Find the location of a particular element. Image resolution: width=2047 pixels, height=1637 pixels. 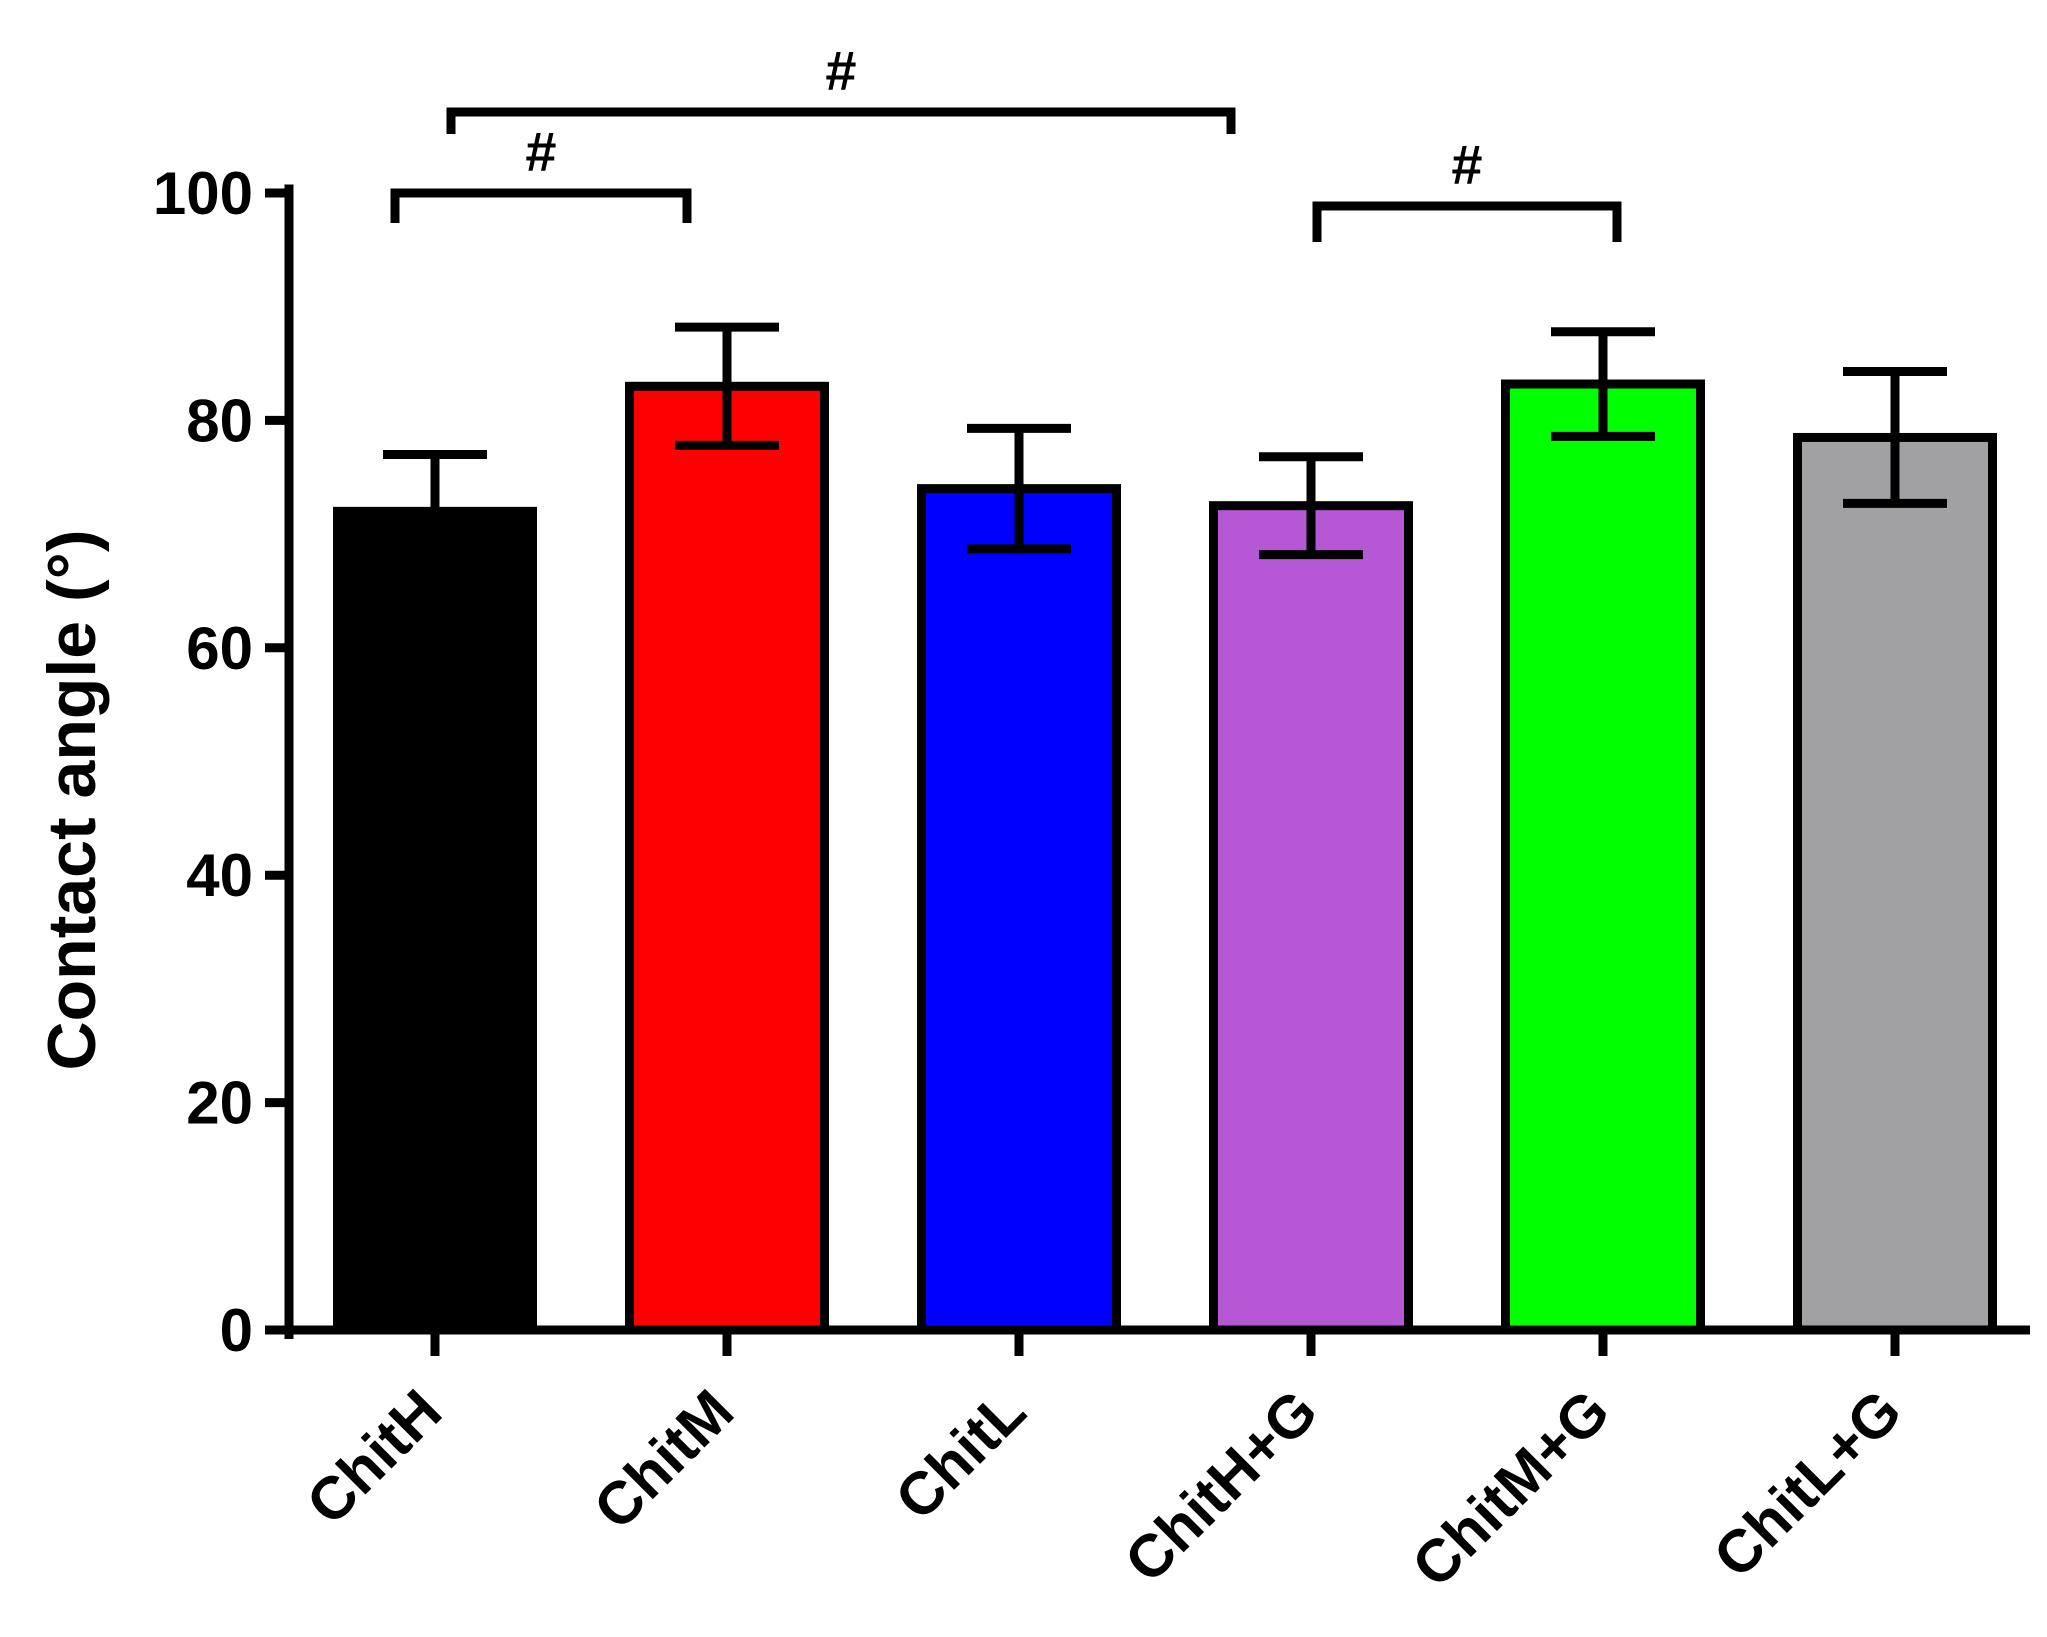

bar-ChitL+G is located at coordinates (1895, 883).